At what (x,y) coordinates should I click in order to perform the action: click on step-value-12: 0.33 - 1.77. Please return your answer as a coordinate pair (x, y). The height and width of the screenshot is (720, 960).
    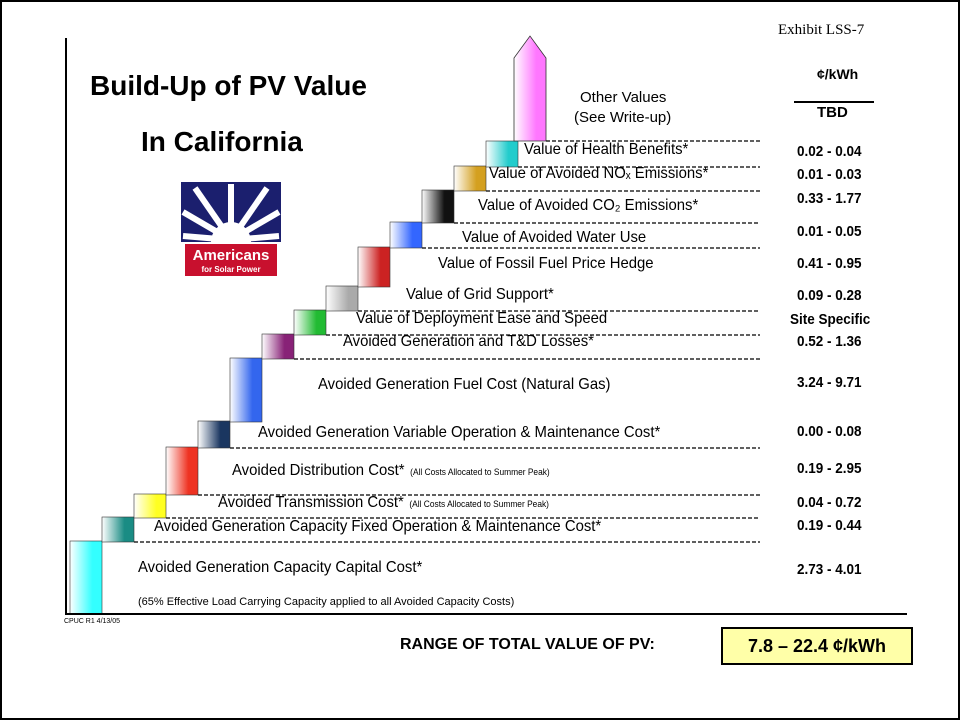
    Looking at the image, I should click on (829, 198).